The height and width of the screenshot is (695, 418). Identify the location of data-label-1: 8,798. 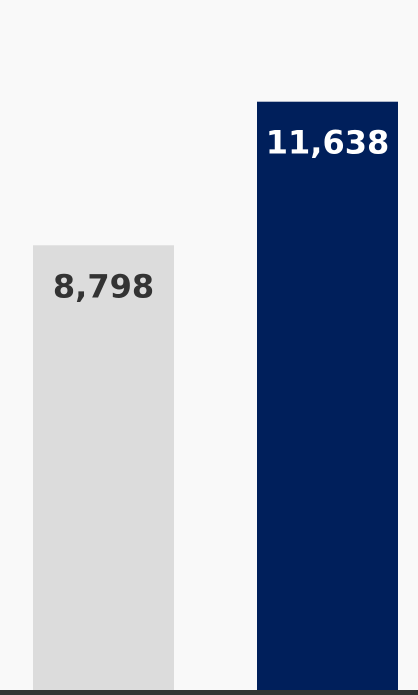
(103, 286).